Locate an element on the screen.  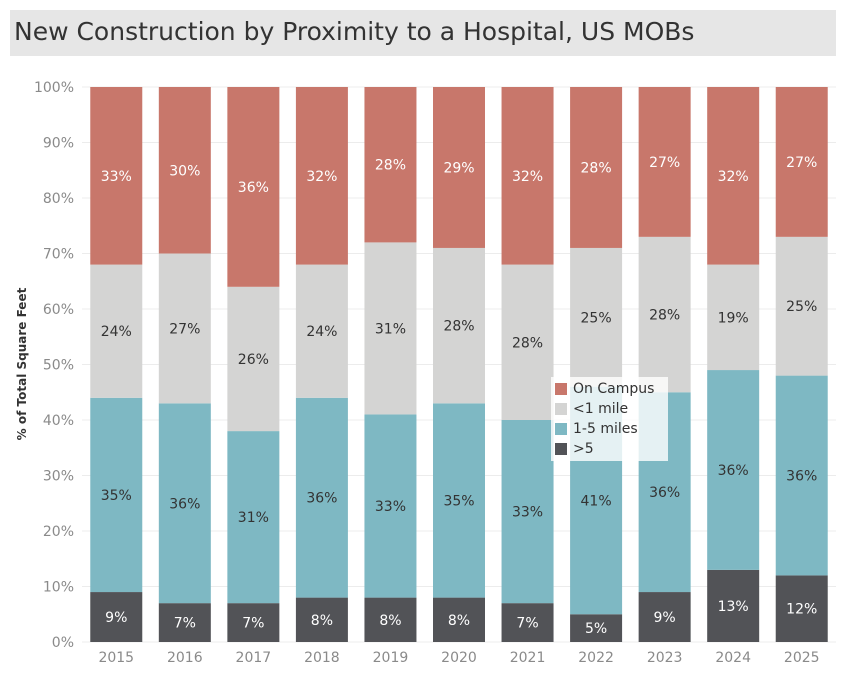
data-label: 7% is located at coordinates (527, 624).